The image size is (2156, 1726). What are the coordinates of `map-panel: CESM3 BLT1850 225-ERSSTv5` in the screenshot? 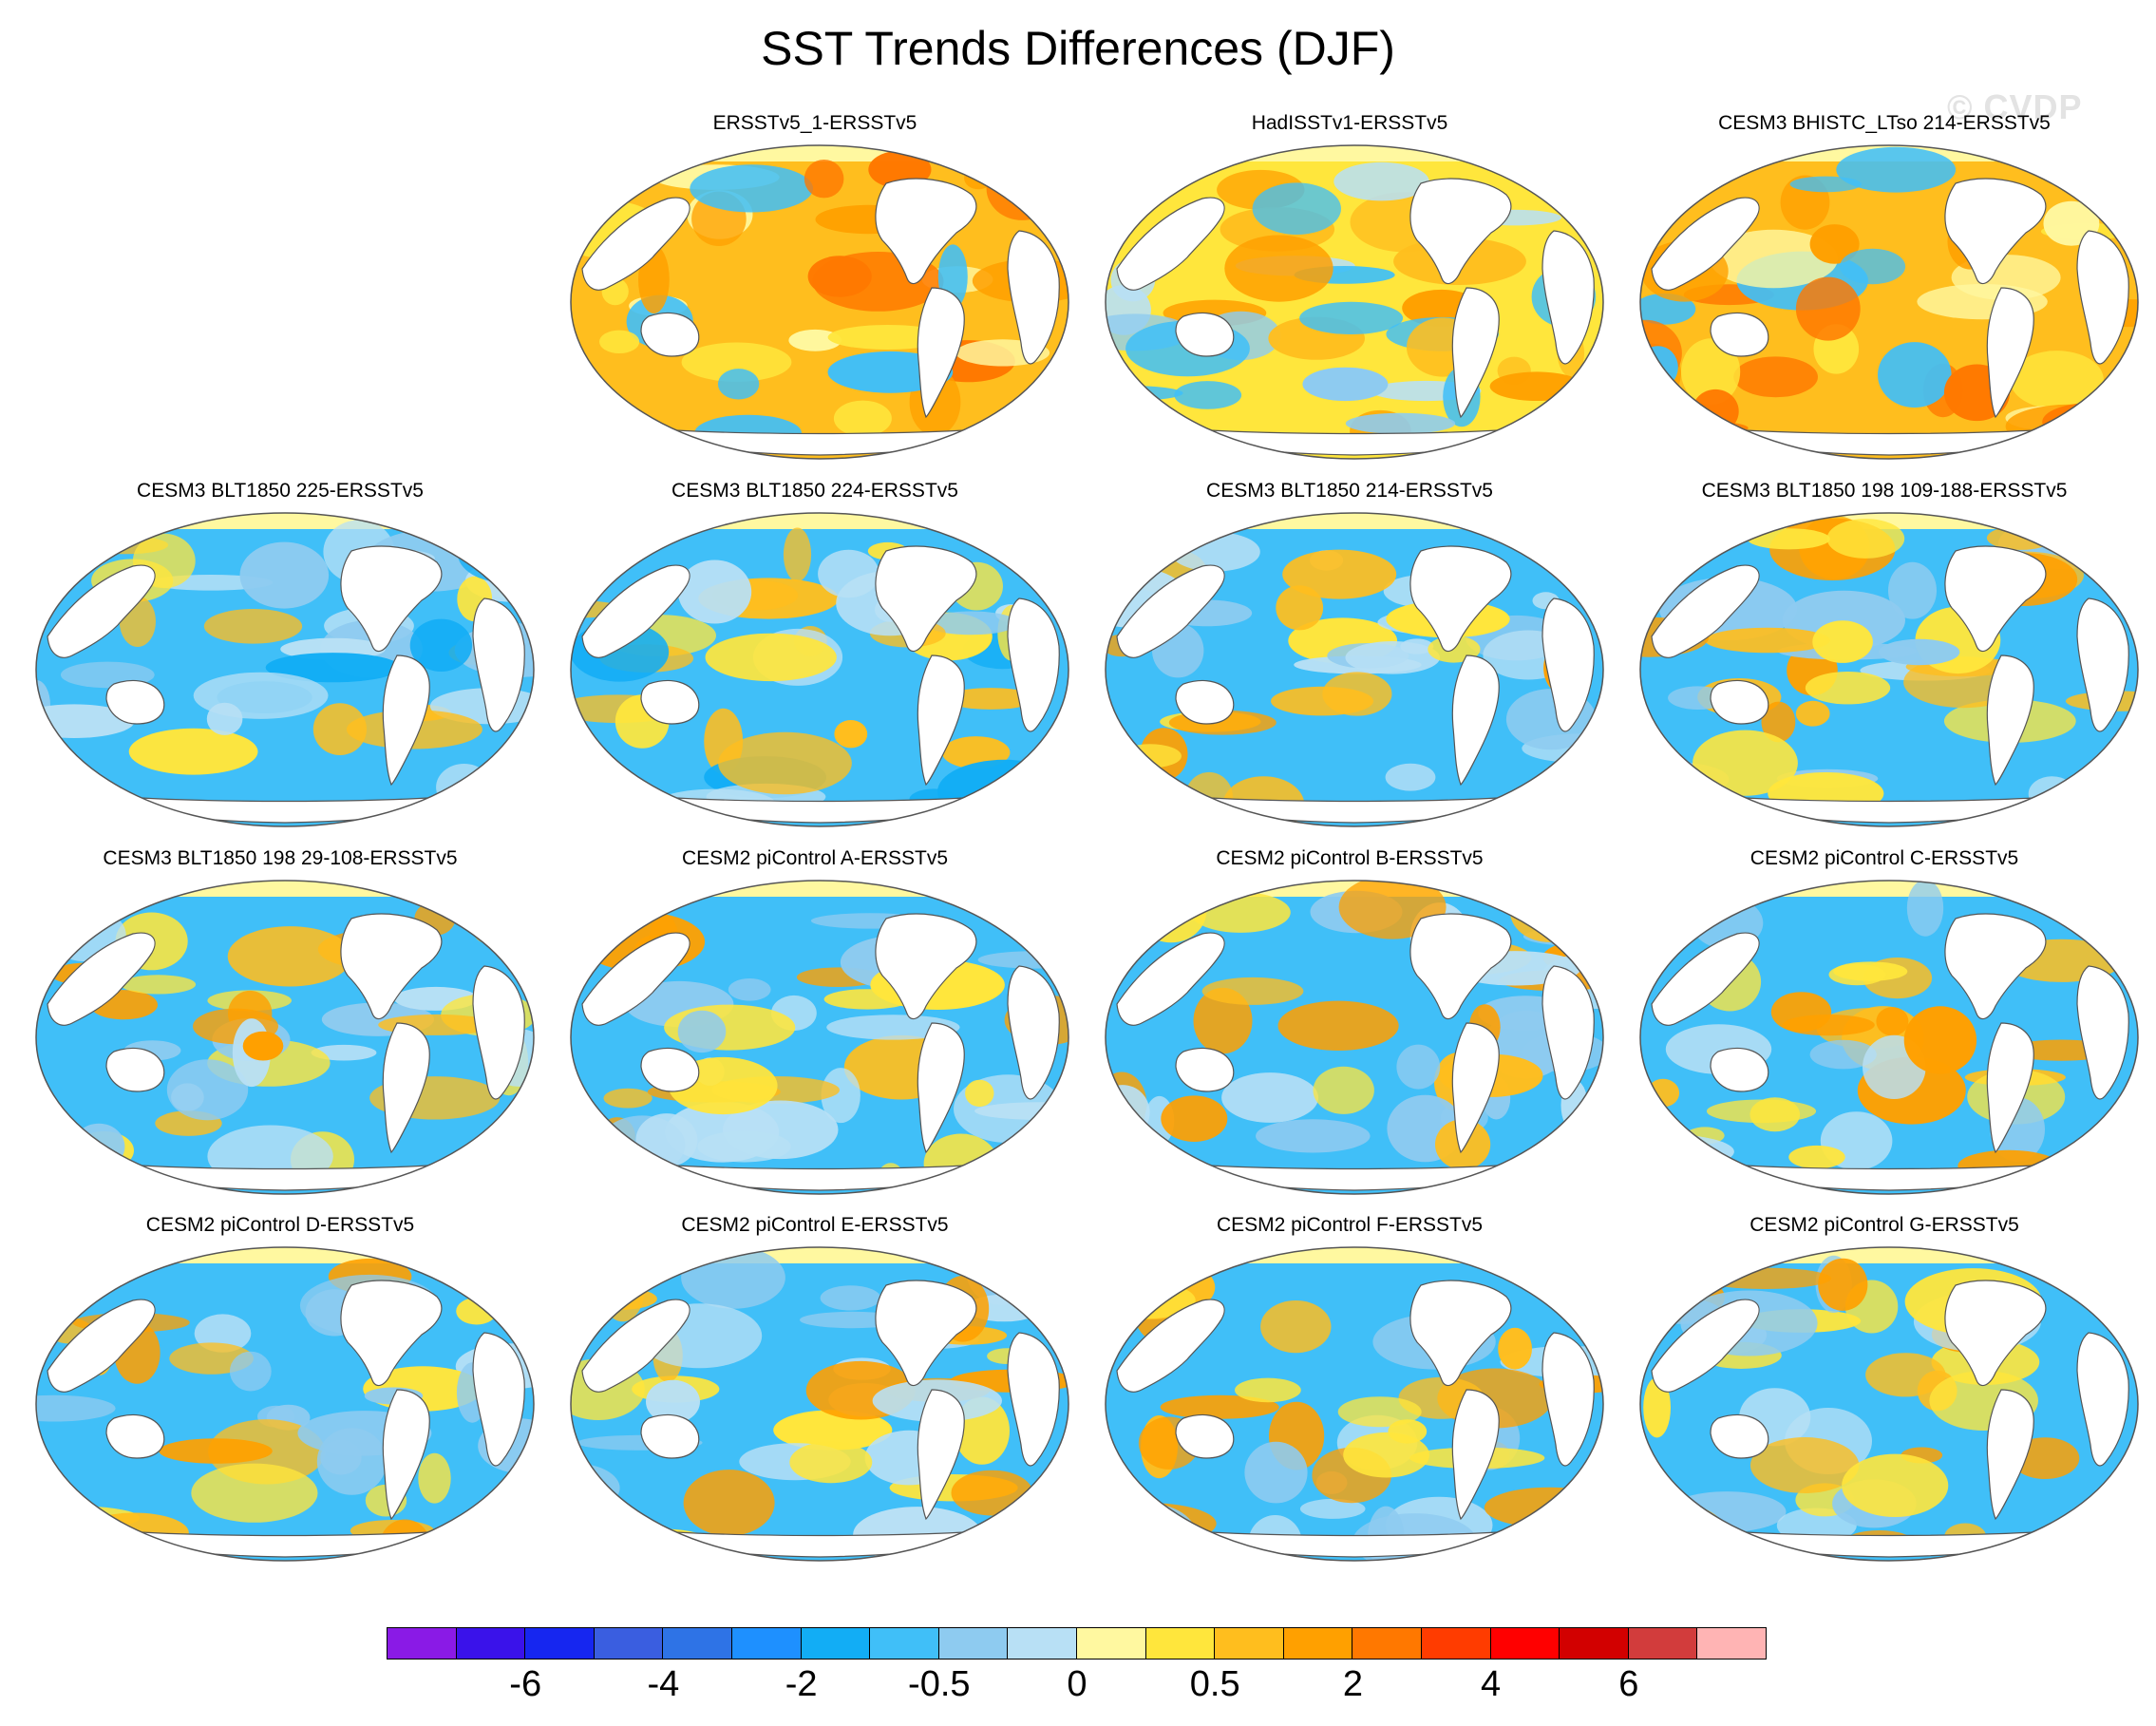 It's located at (280, 653).